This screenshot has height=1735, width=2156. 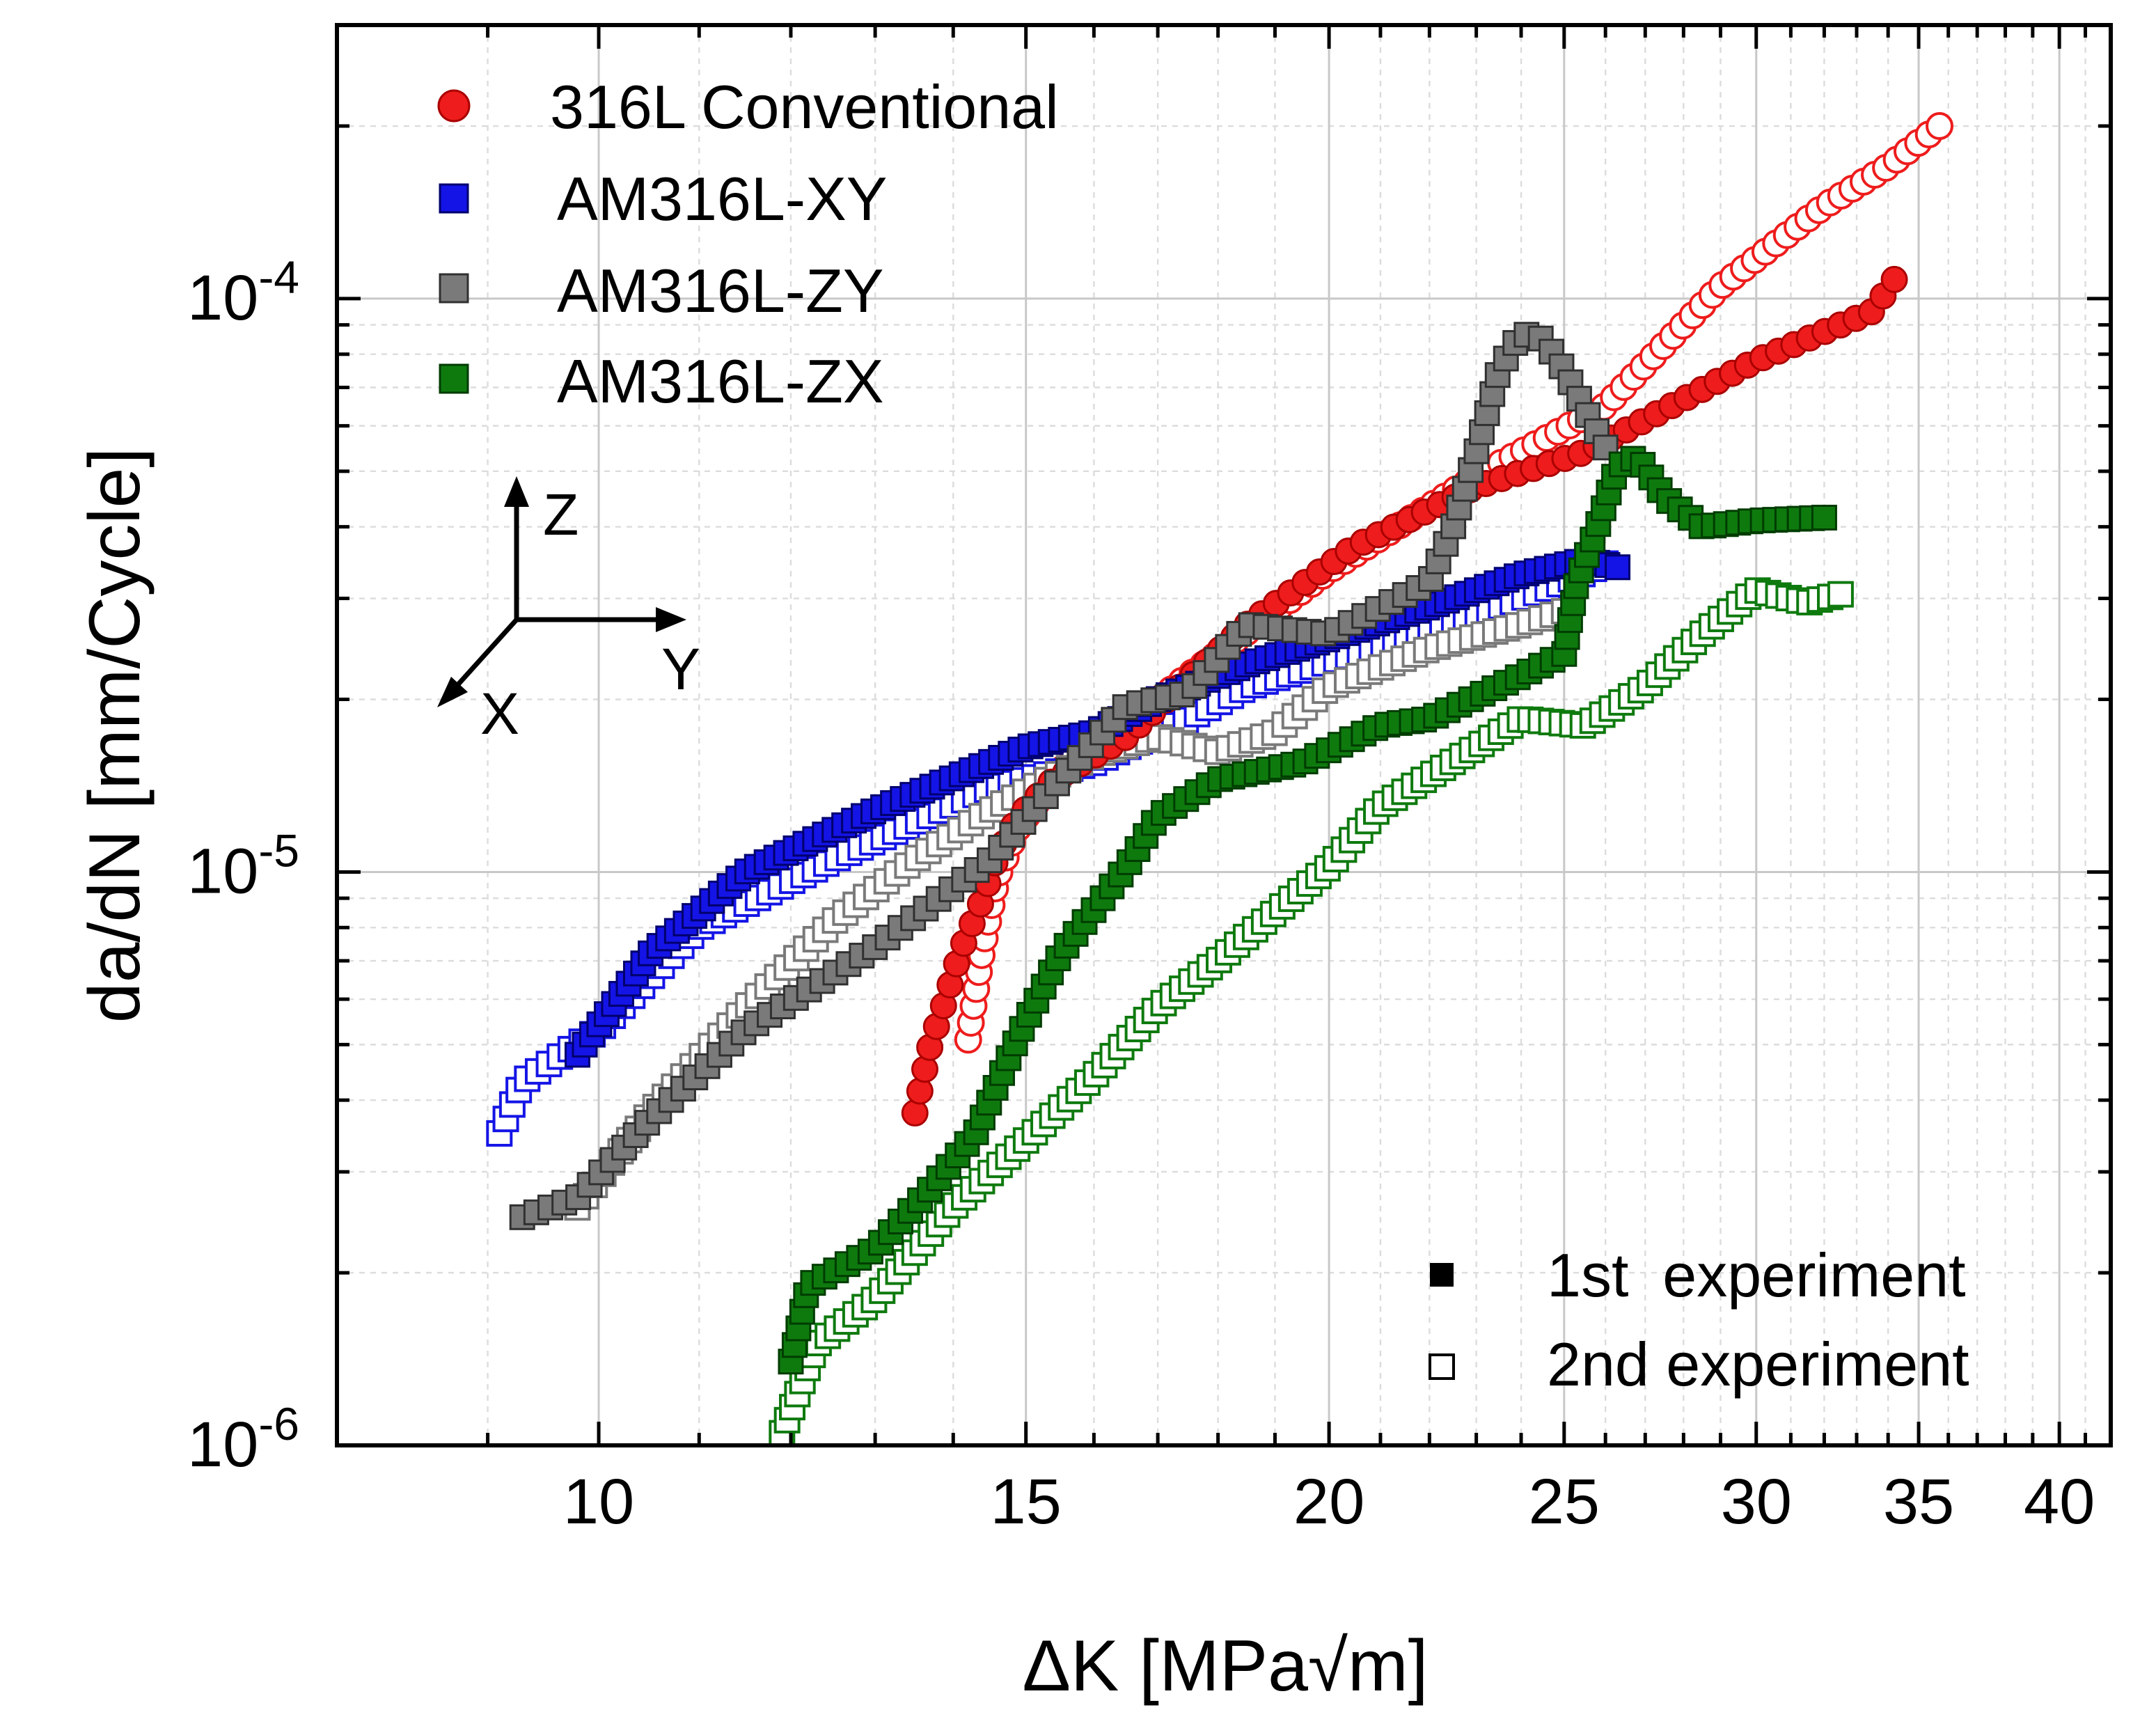 What do you see at coordinates (1026, 1502) in the screenshot?
I see `x-tick-label: 15` at bounding box center [1026, 1502].